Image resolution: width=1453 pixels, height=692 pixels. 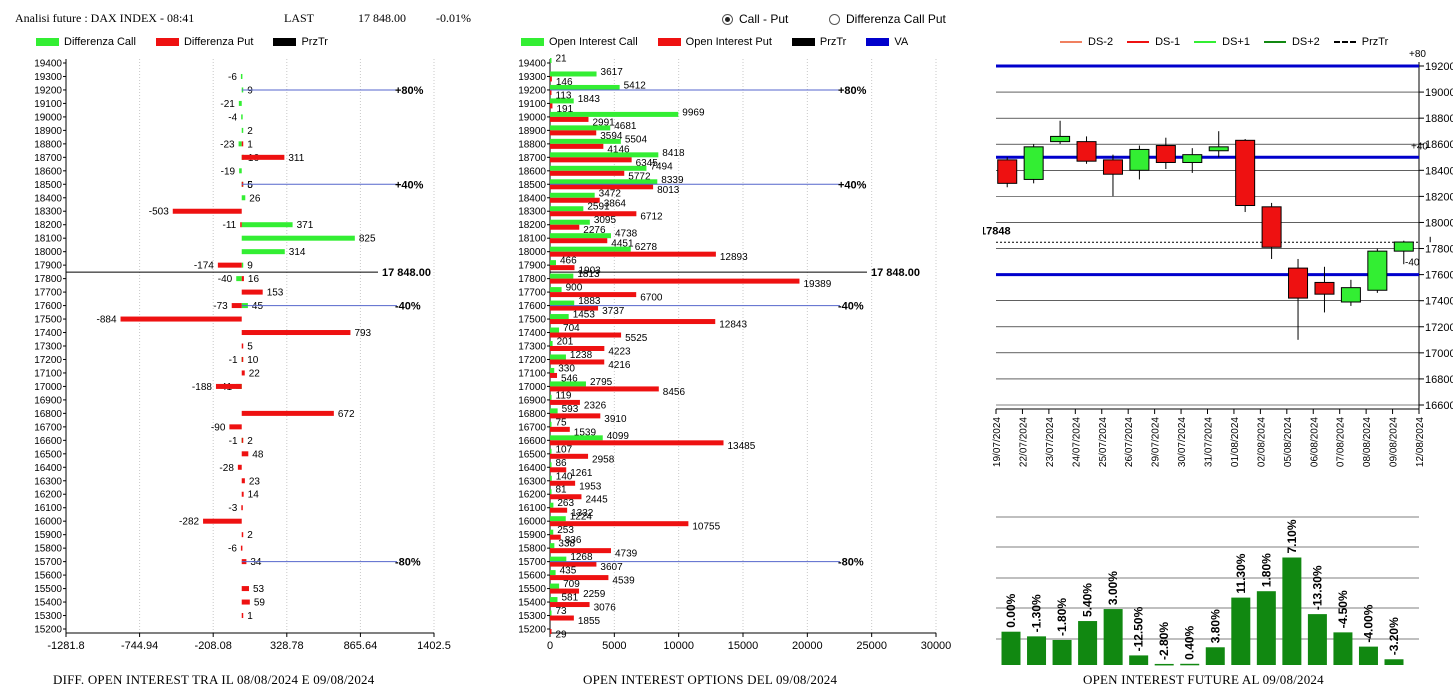 I want to click on legend-label-oi-prztr: PrzTr, so click(x=833, y=42).